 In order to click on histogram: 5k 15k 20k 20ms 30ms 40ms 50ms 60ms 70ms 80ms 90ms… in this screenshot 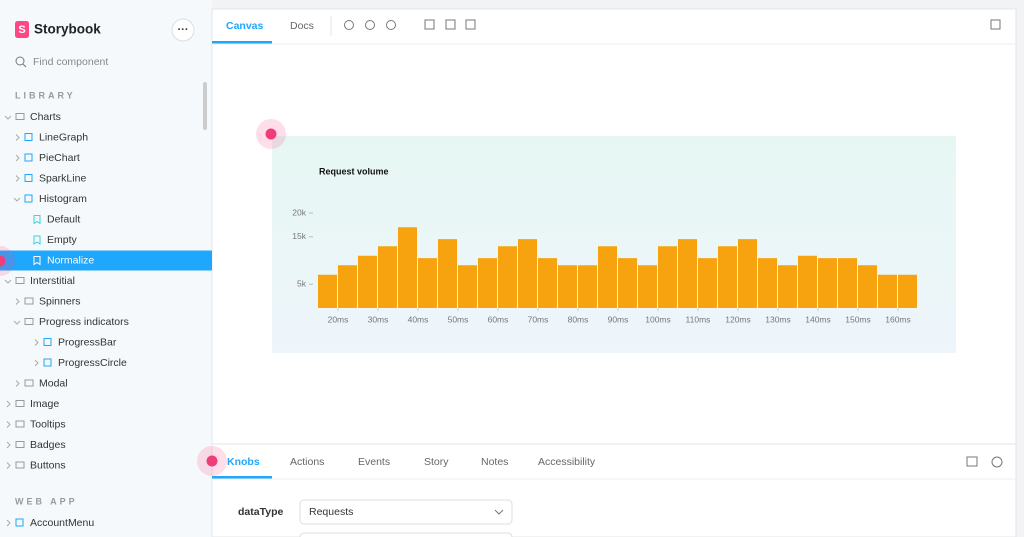, I will do `click(604, 265)`.